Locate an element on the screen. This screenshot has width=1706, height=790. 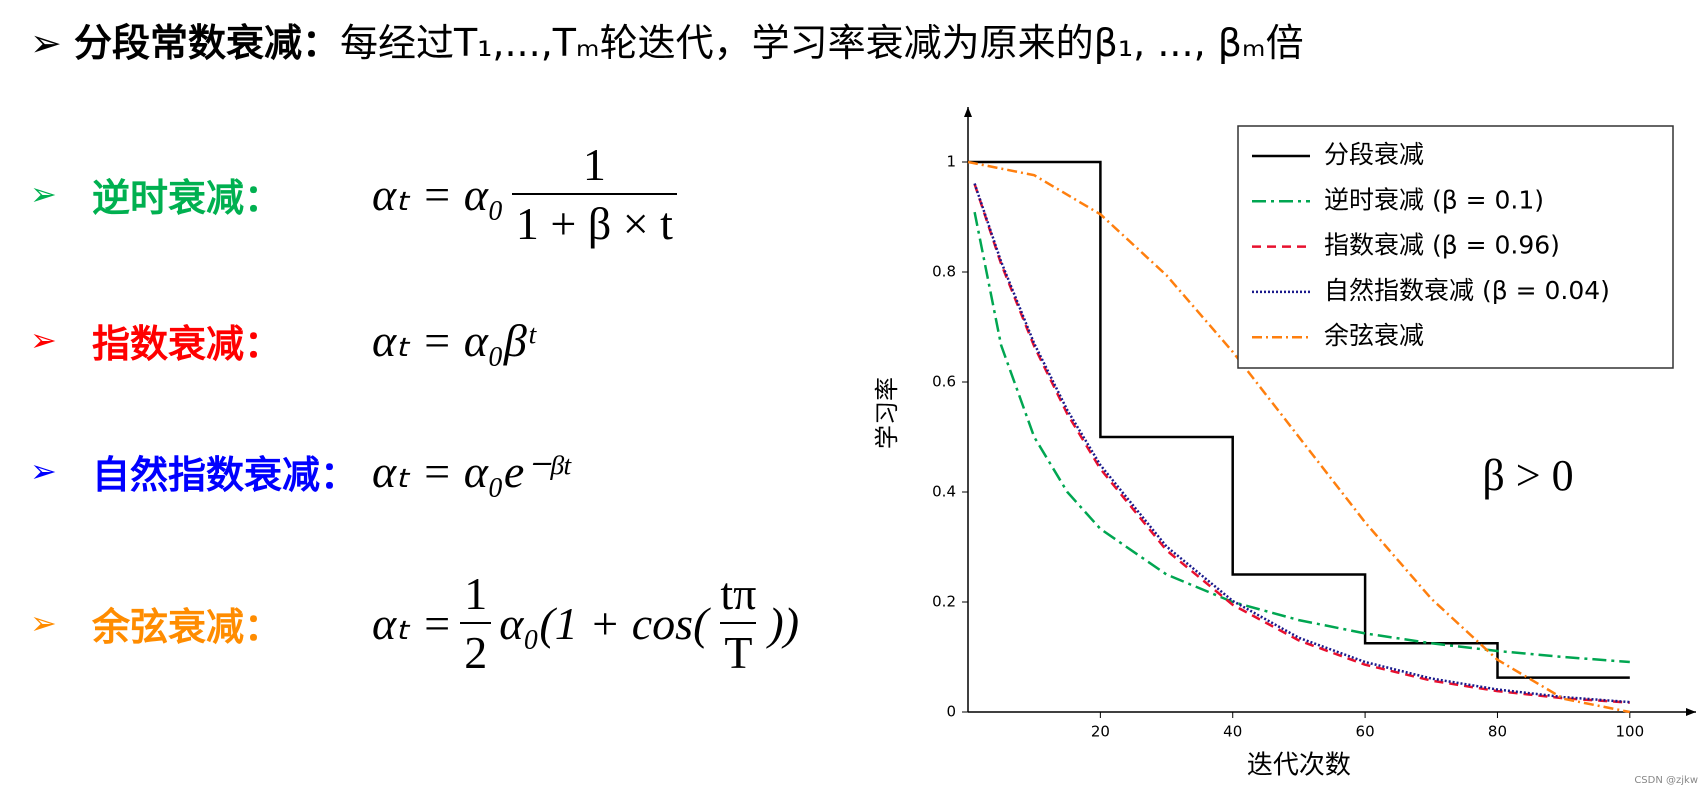
formula: αₜ = α₀ 1 1 + β × t is located at coordinates (528, 194).